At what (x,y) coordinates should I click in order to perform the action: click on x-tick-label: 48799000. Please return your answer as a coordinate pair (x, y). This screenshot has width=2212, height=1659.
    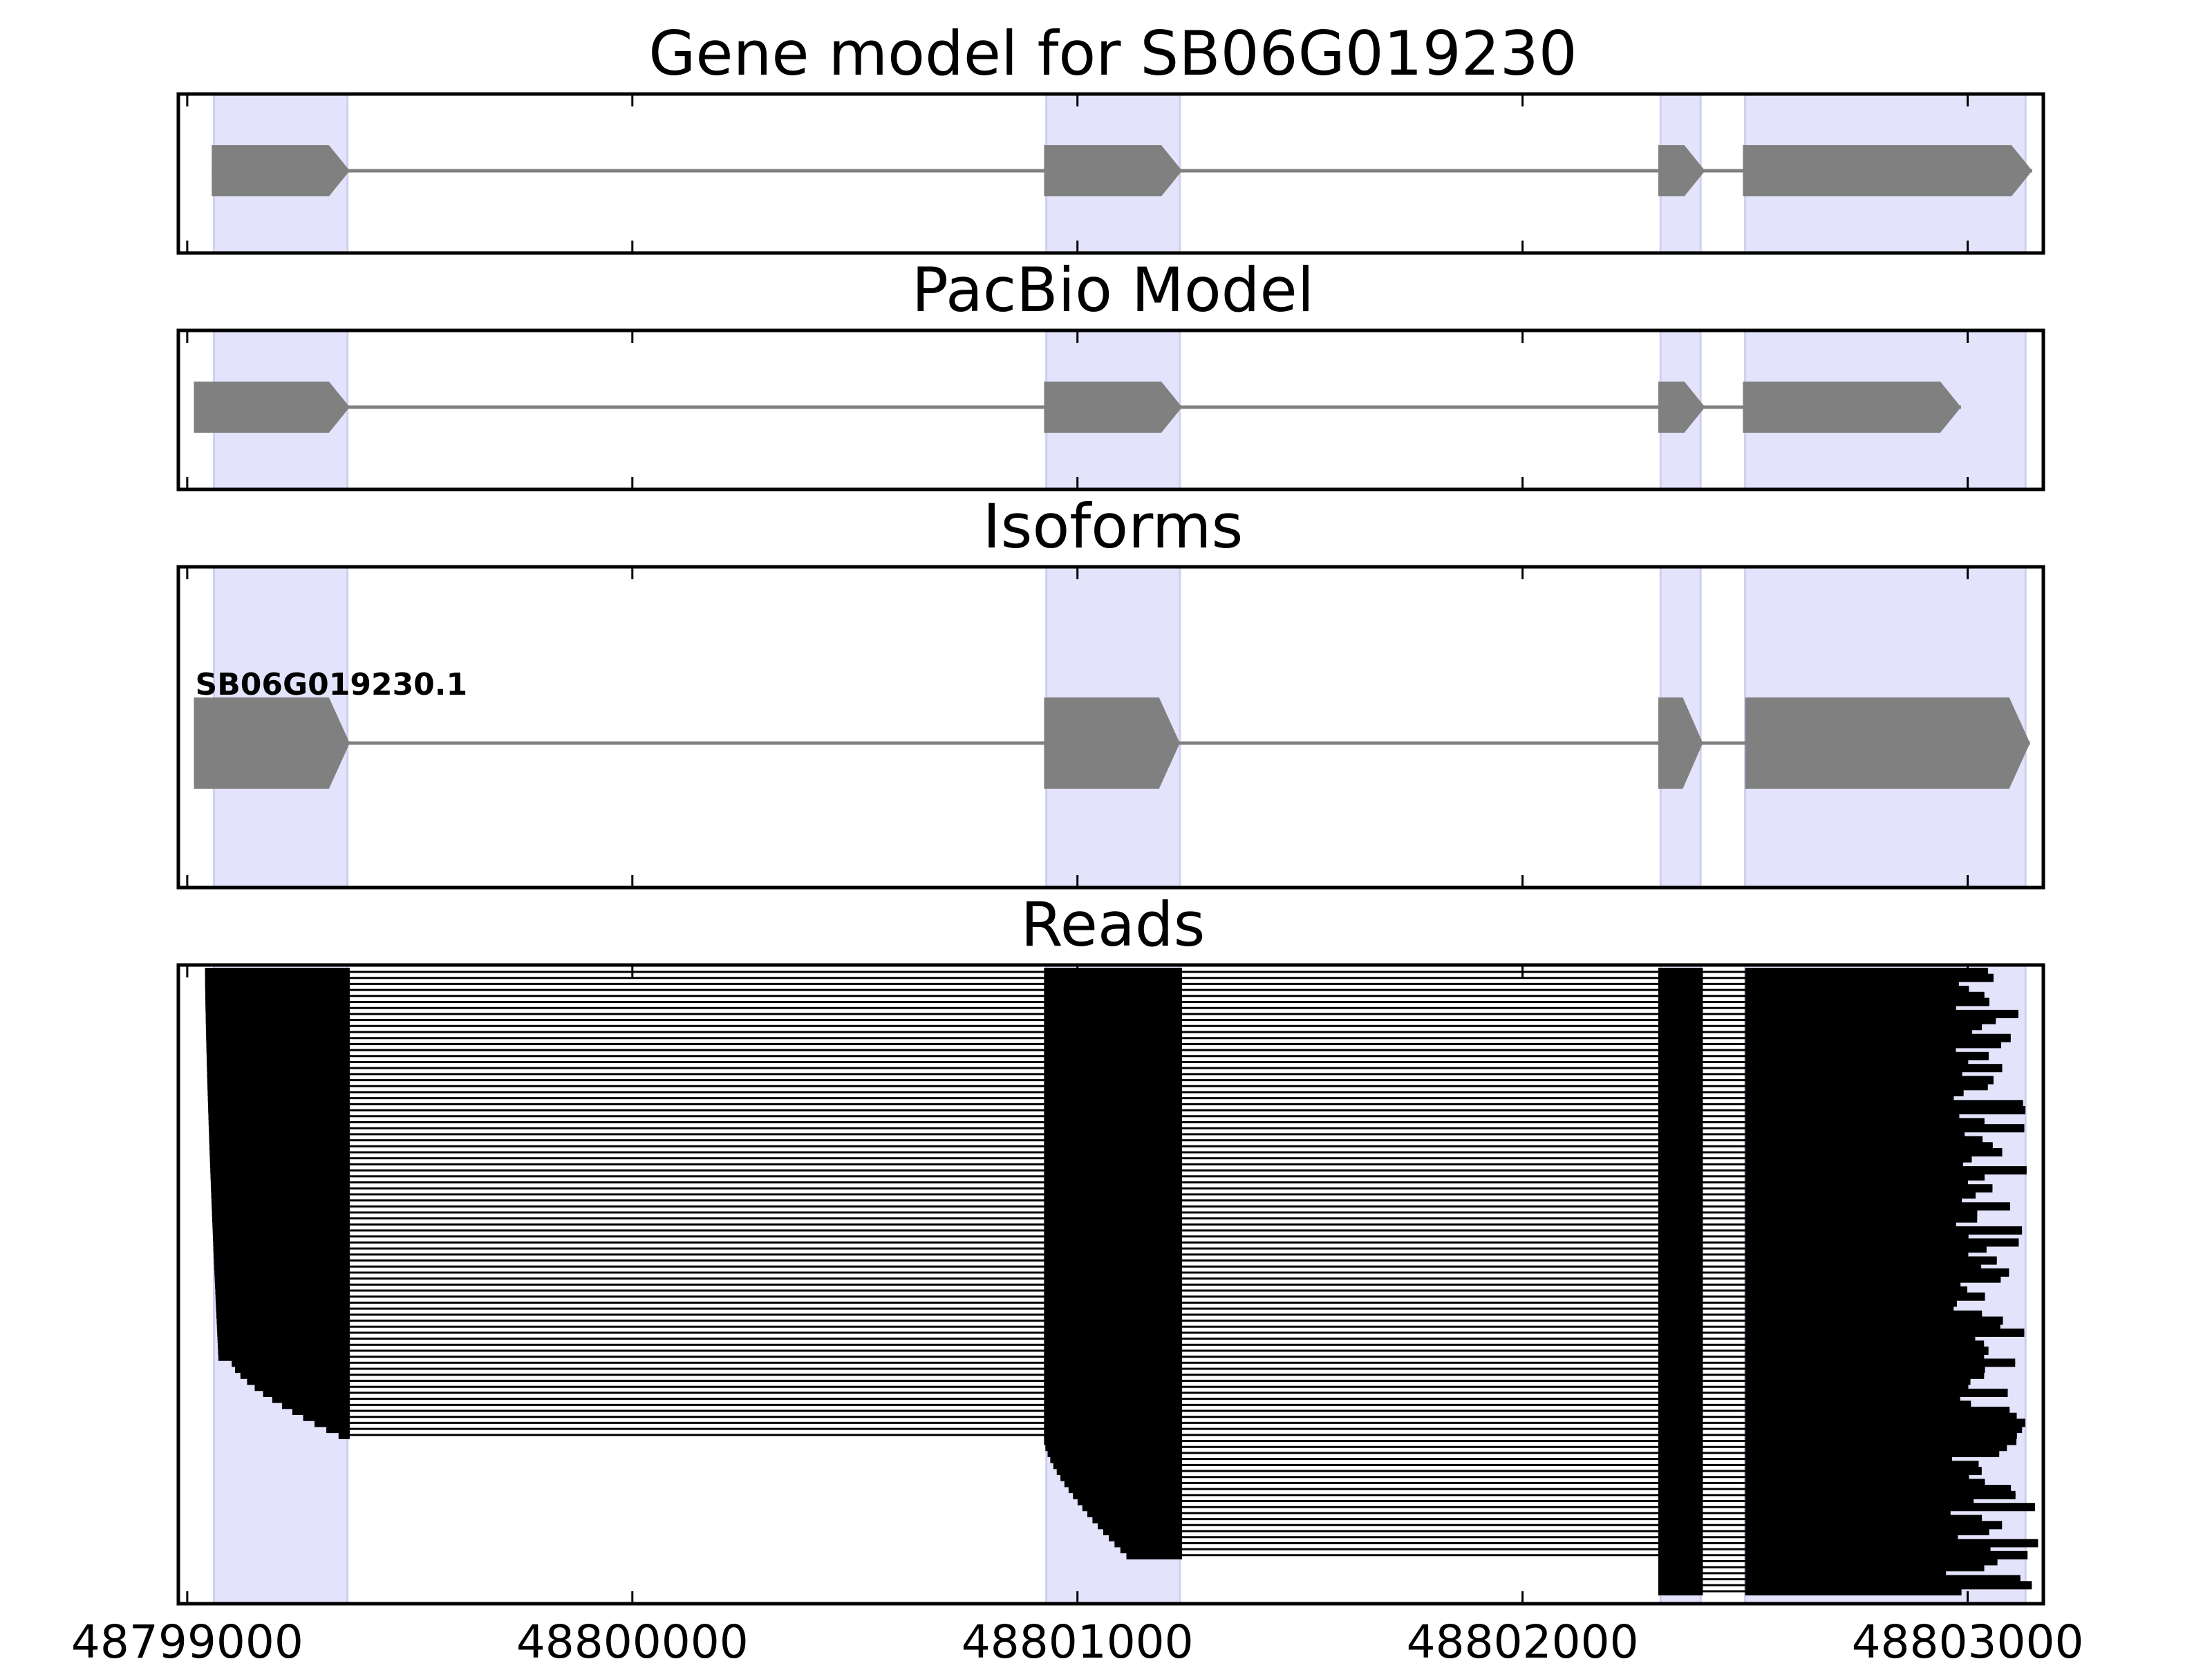
    Looking at the image, I should click on (187, 1637).